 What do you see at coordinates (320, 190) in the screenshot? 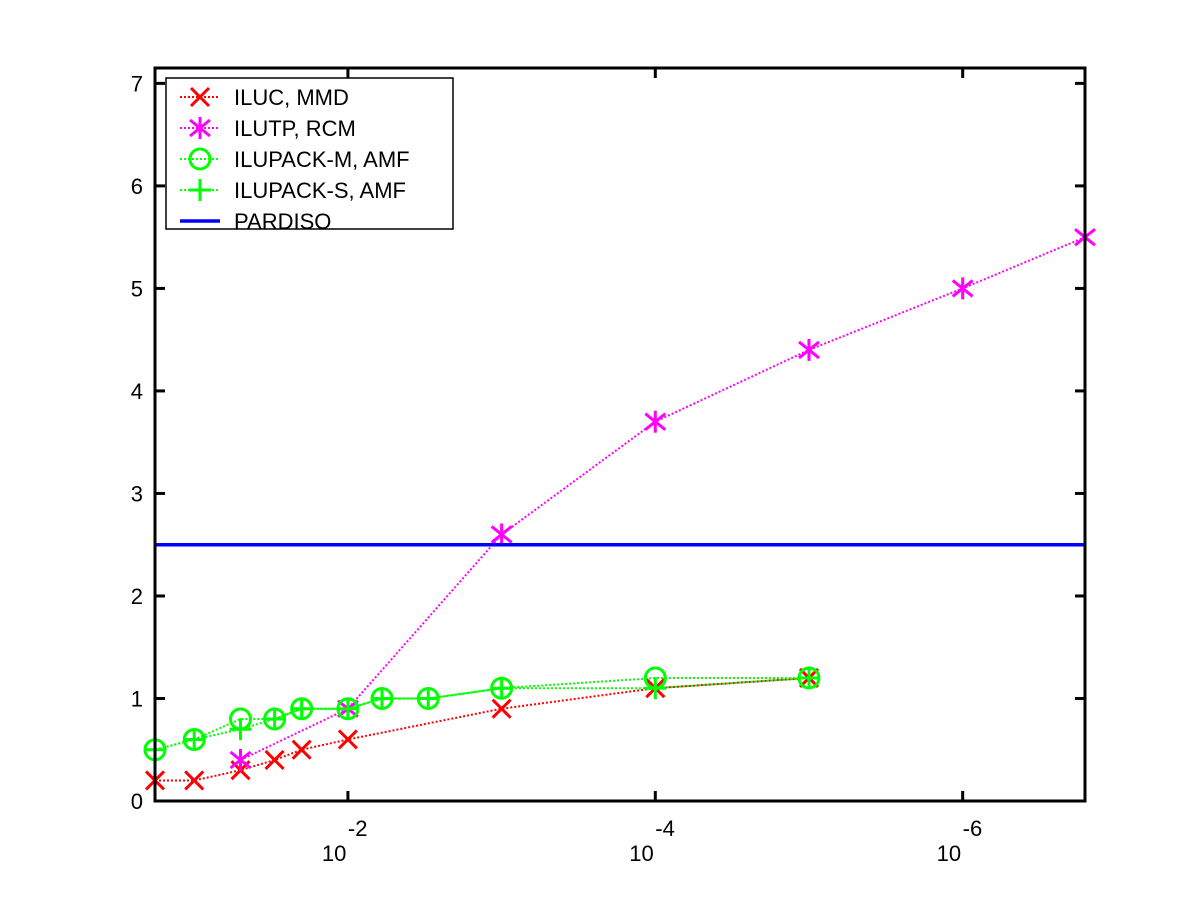
I see `legend-label: ILUPACK-S, AMF` at bounding box center [320, 190].